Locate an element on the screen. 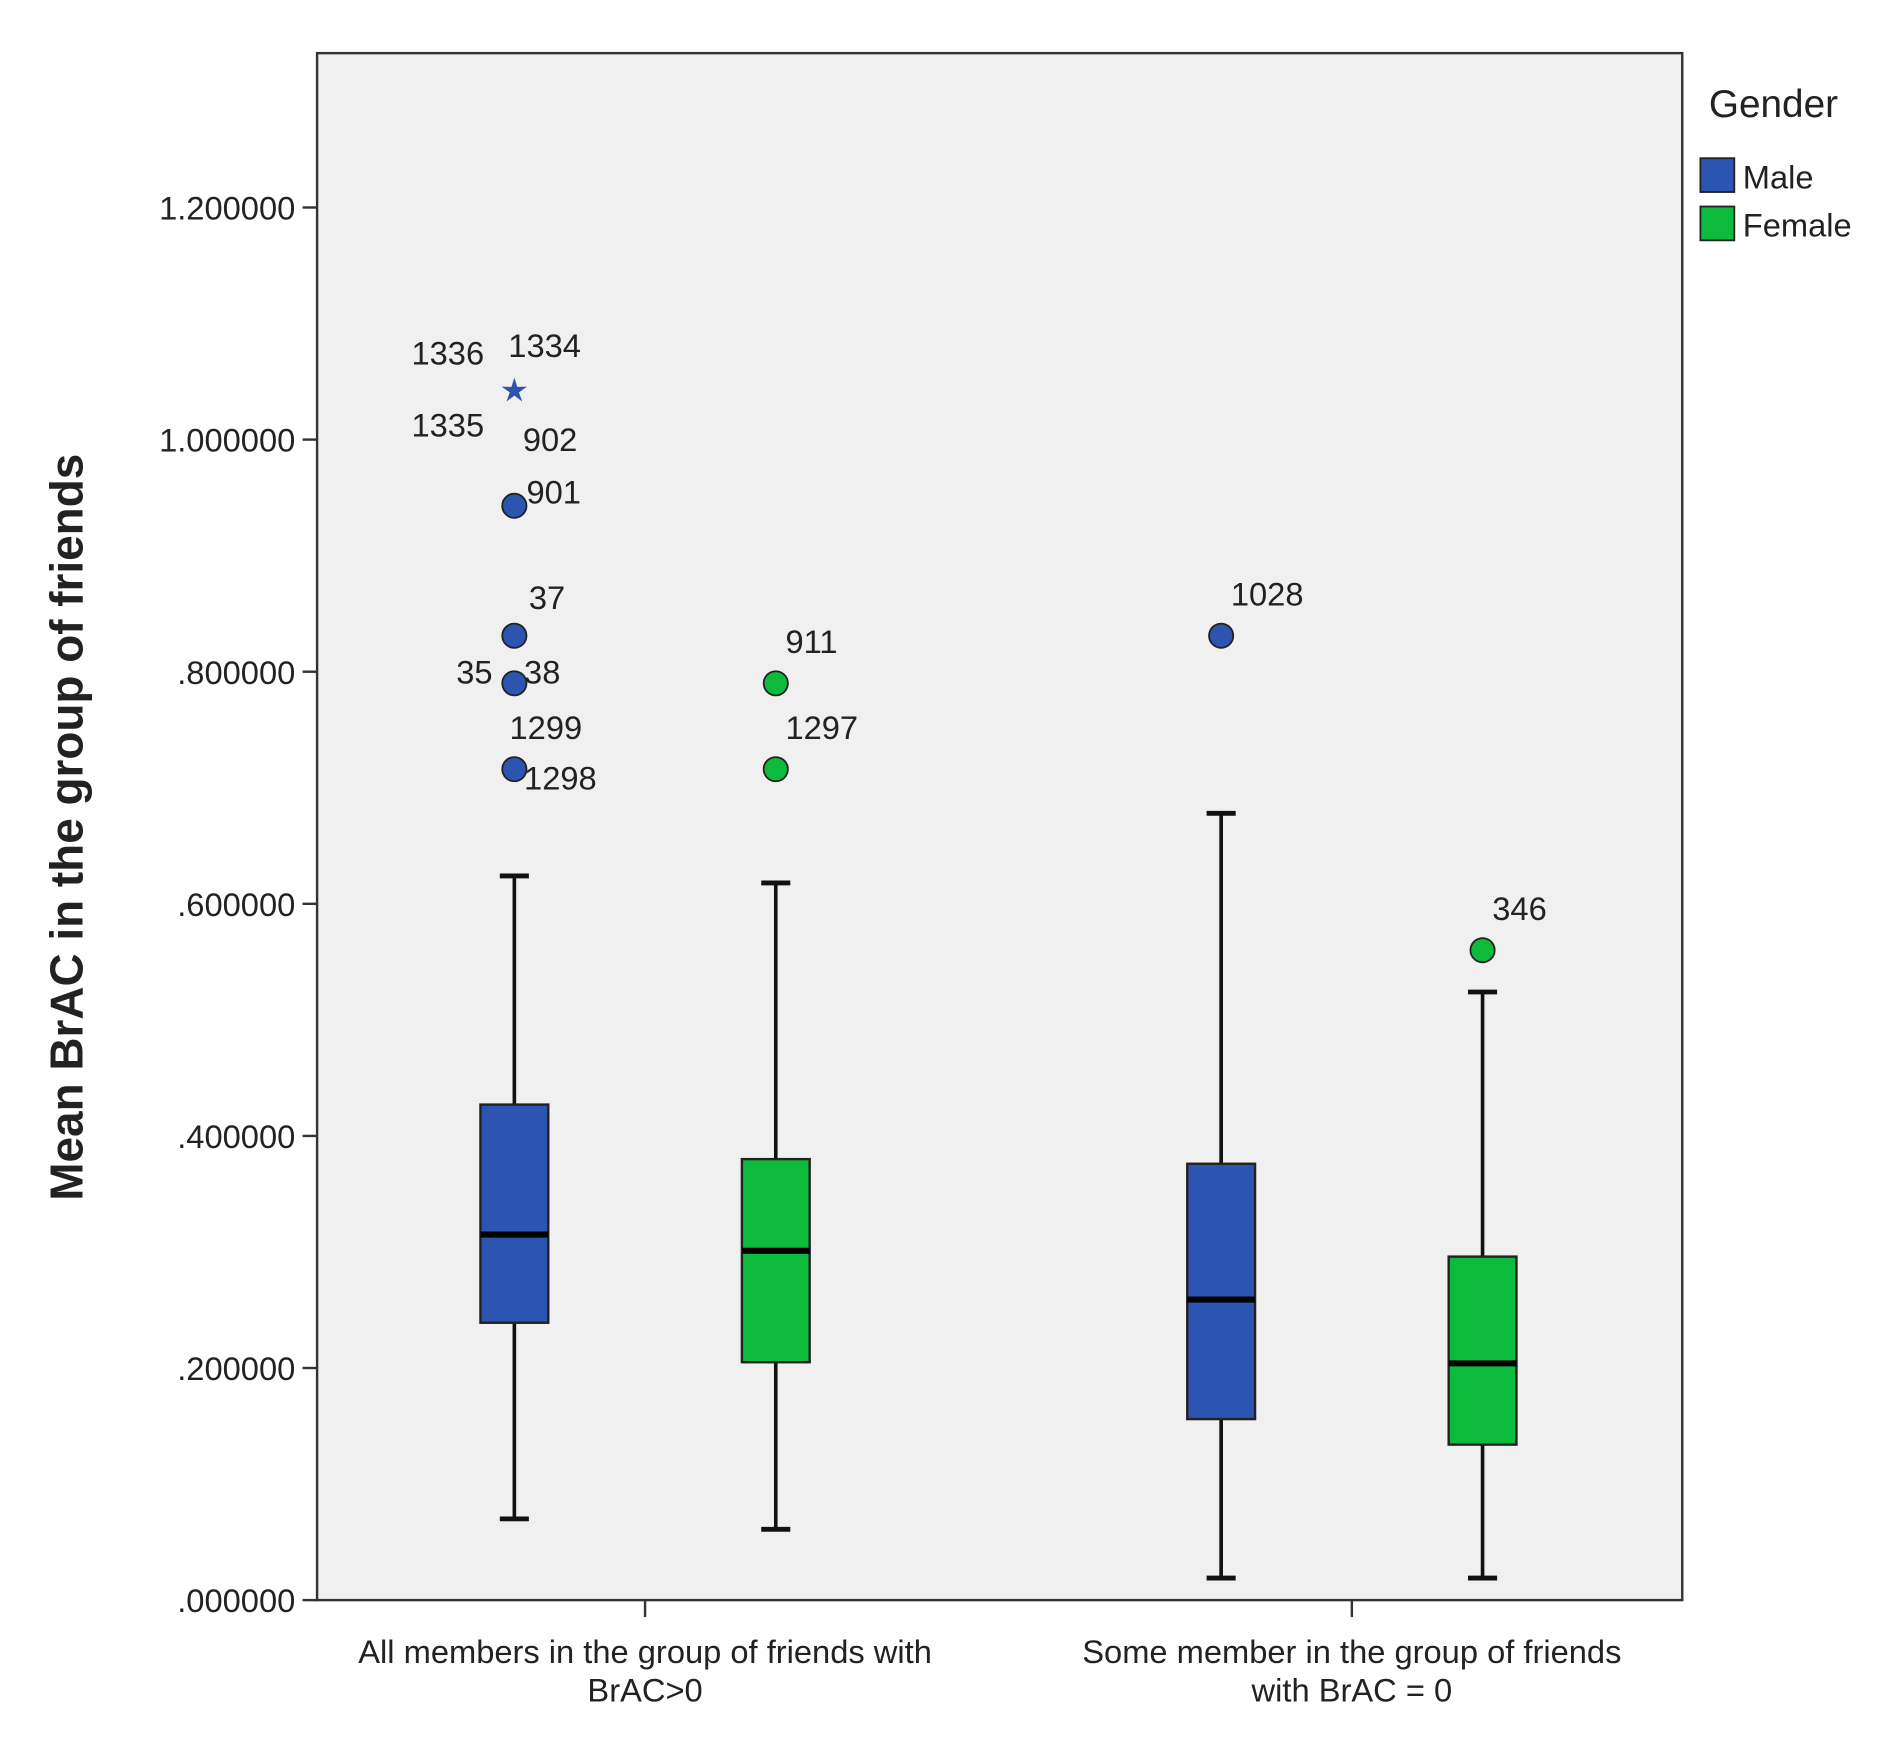  y-tick-label: .600000 is located at coordinates (236, 904).